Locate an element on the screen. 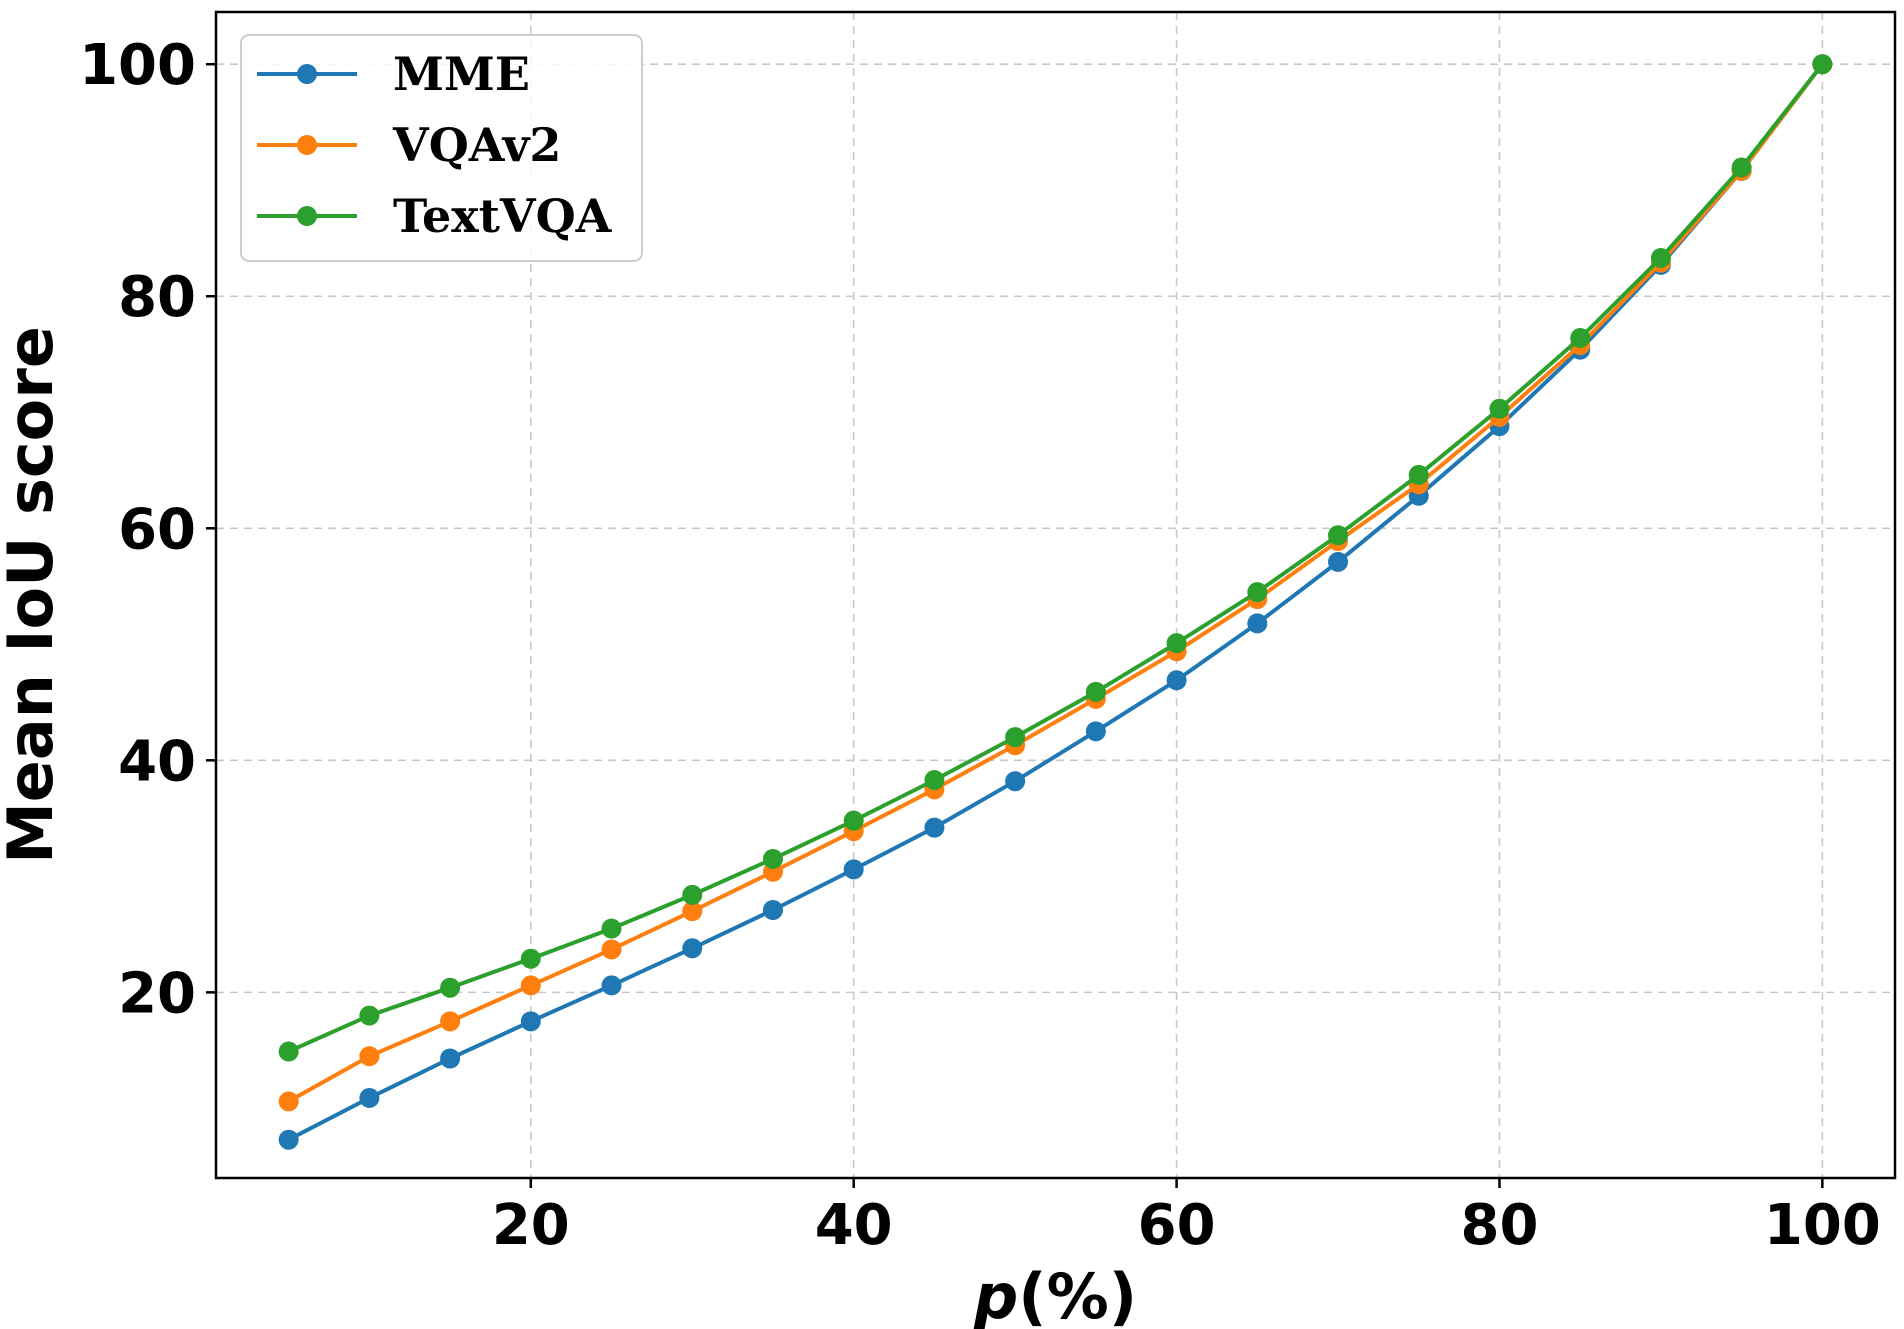  x-axis-title: p(%) is located at coordinates (1055, 1294).